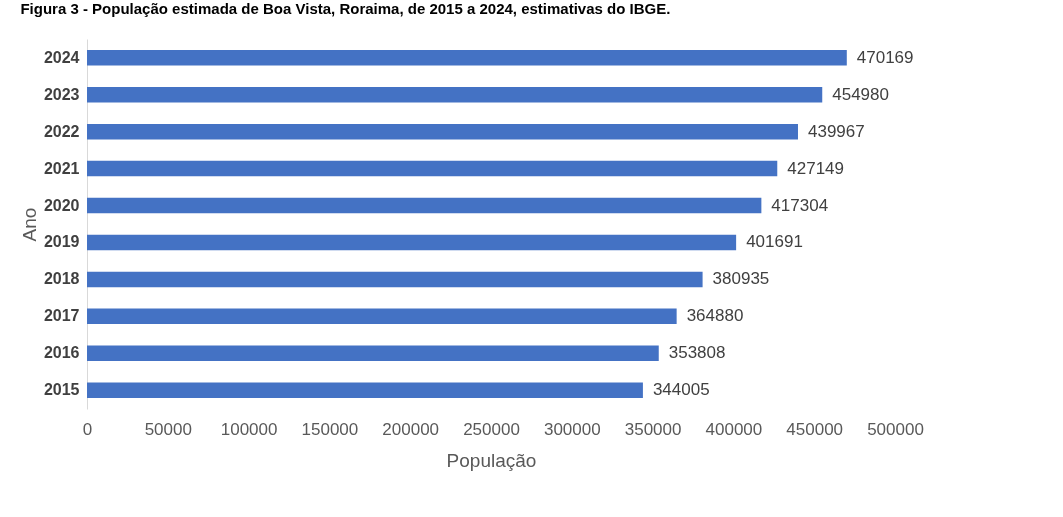 This screenshot has height=517, width=1063. What do you see at coordinates (681, 390) in the screenshot?
I see `data-label: 344005` at bounding box center [681, 390].